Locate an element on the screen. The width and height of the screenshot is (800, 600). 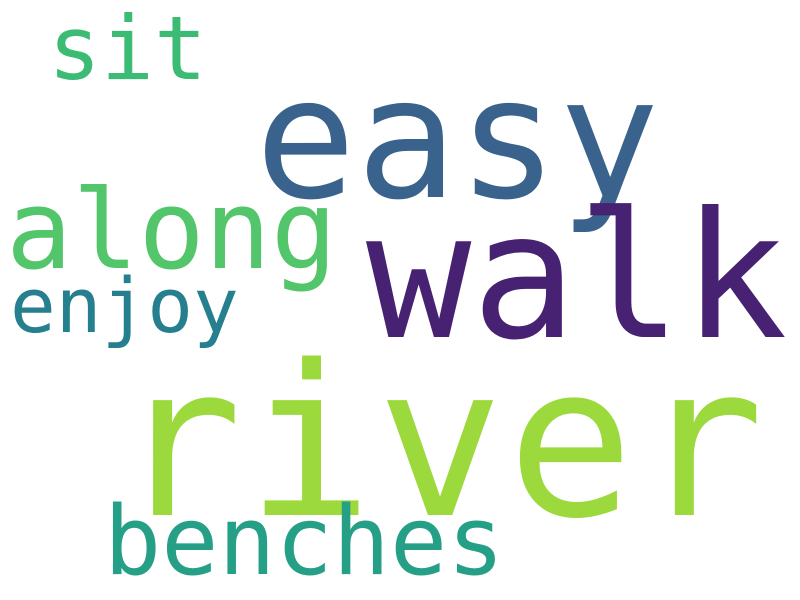
word-sit: sit is located at coordinates (127, 50).